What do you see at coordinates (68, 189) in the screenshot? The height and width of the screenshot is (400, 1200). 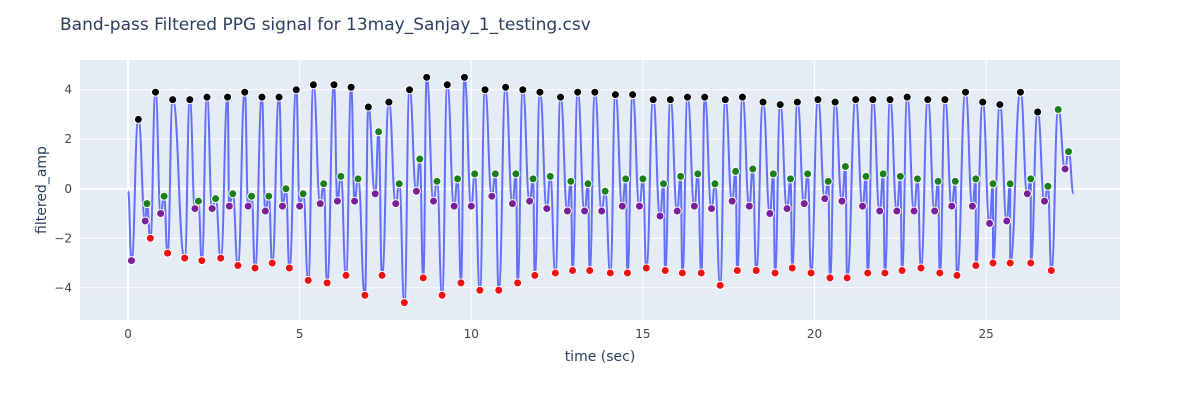 I see `y-tick-label: 0` at bounding box center [68, 189].